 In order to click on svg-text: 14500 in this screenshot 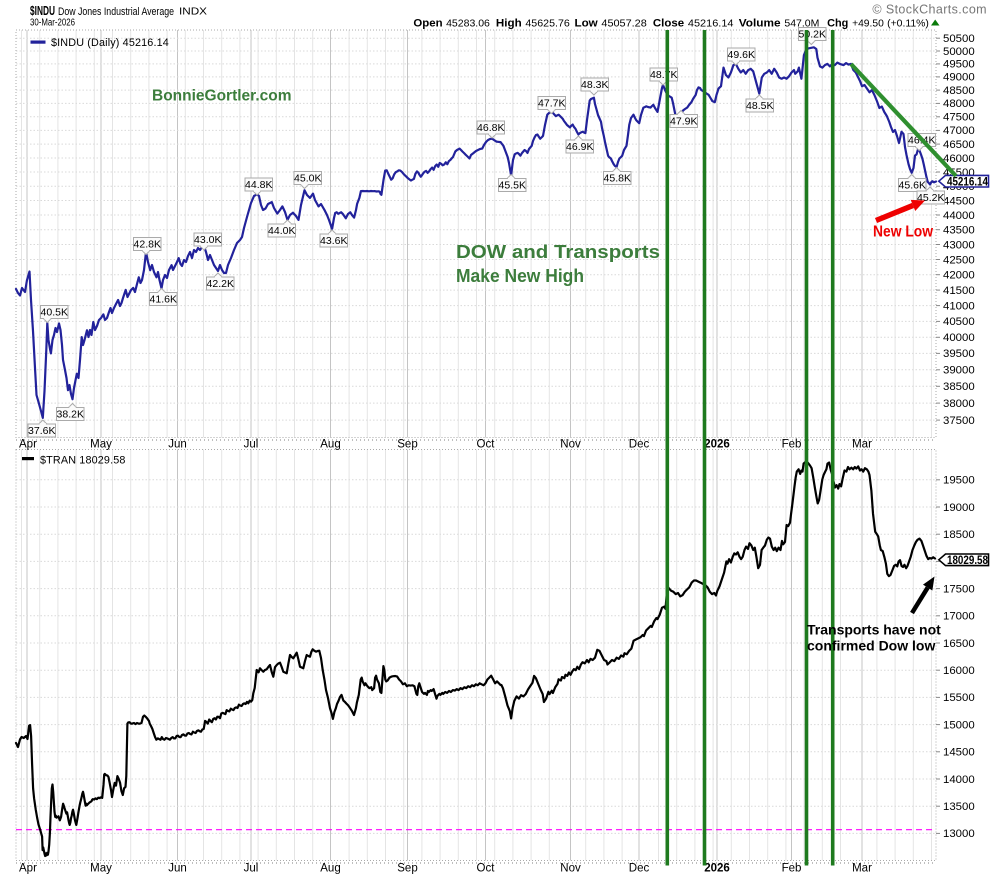, I will do `click(959, 753)`.